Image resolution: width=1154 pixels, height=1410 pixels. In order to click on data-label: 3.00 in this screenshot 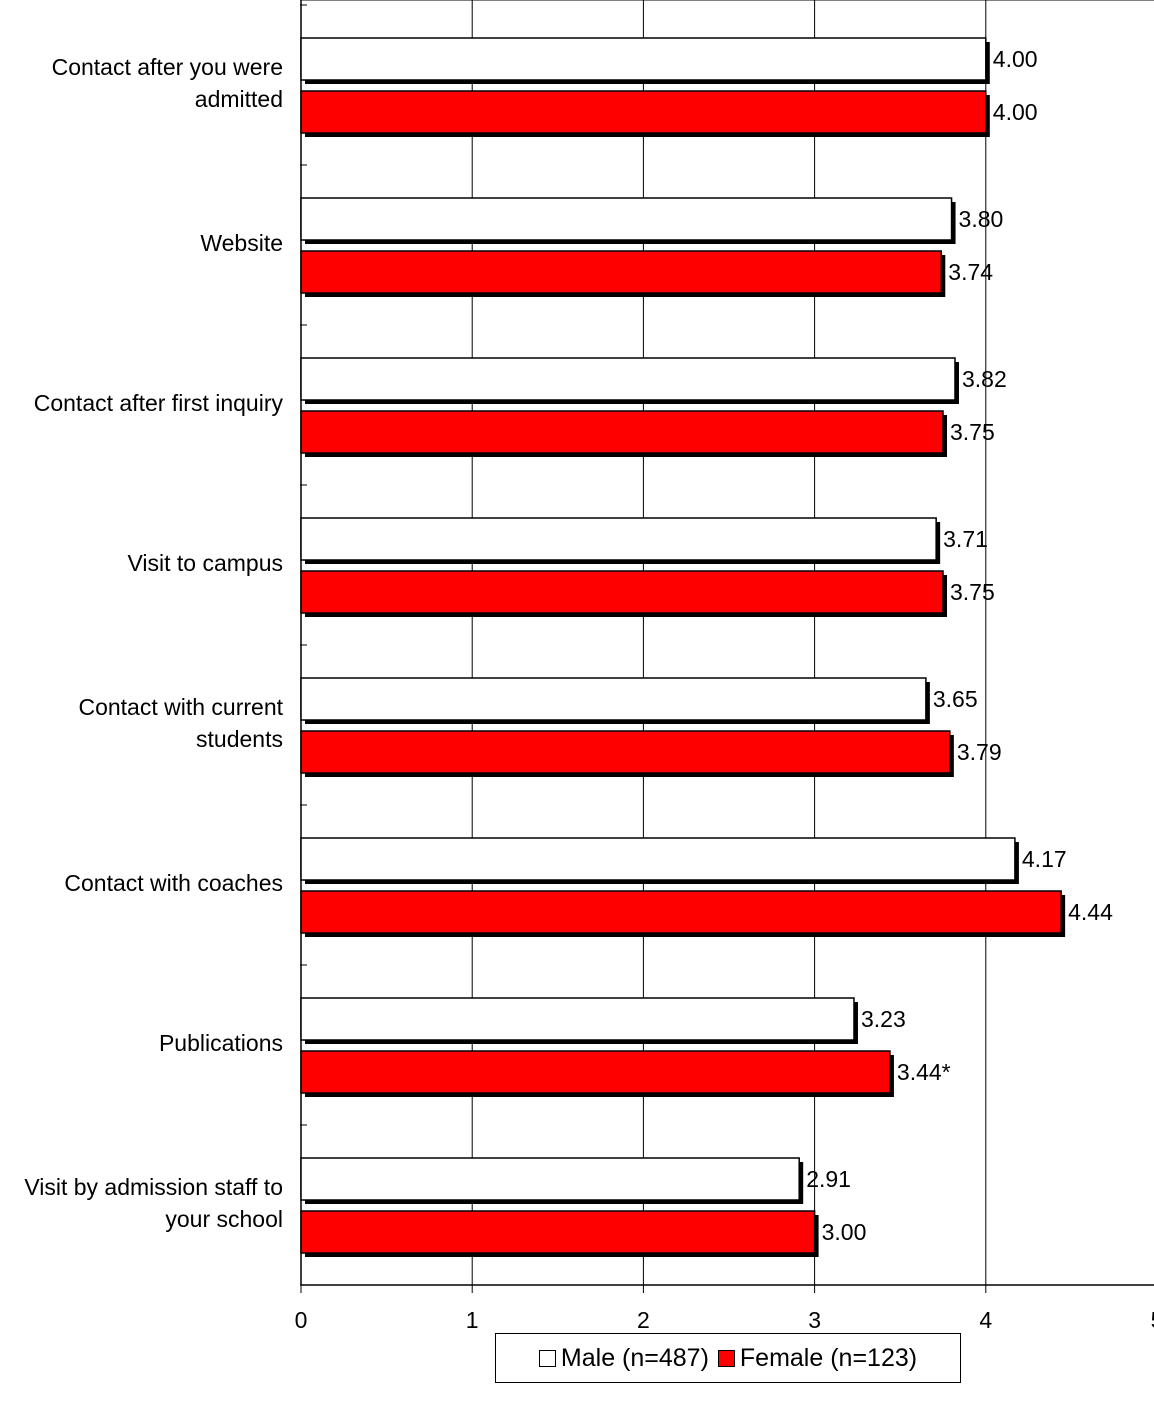, I will do `click(844, 1232)`.